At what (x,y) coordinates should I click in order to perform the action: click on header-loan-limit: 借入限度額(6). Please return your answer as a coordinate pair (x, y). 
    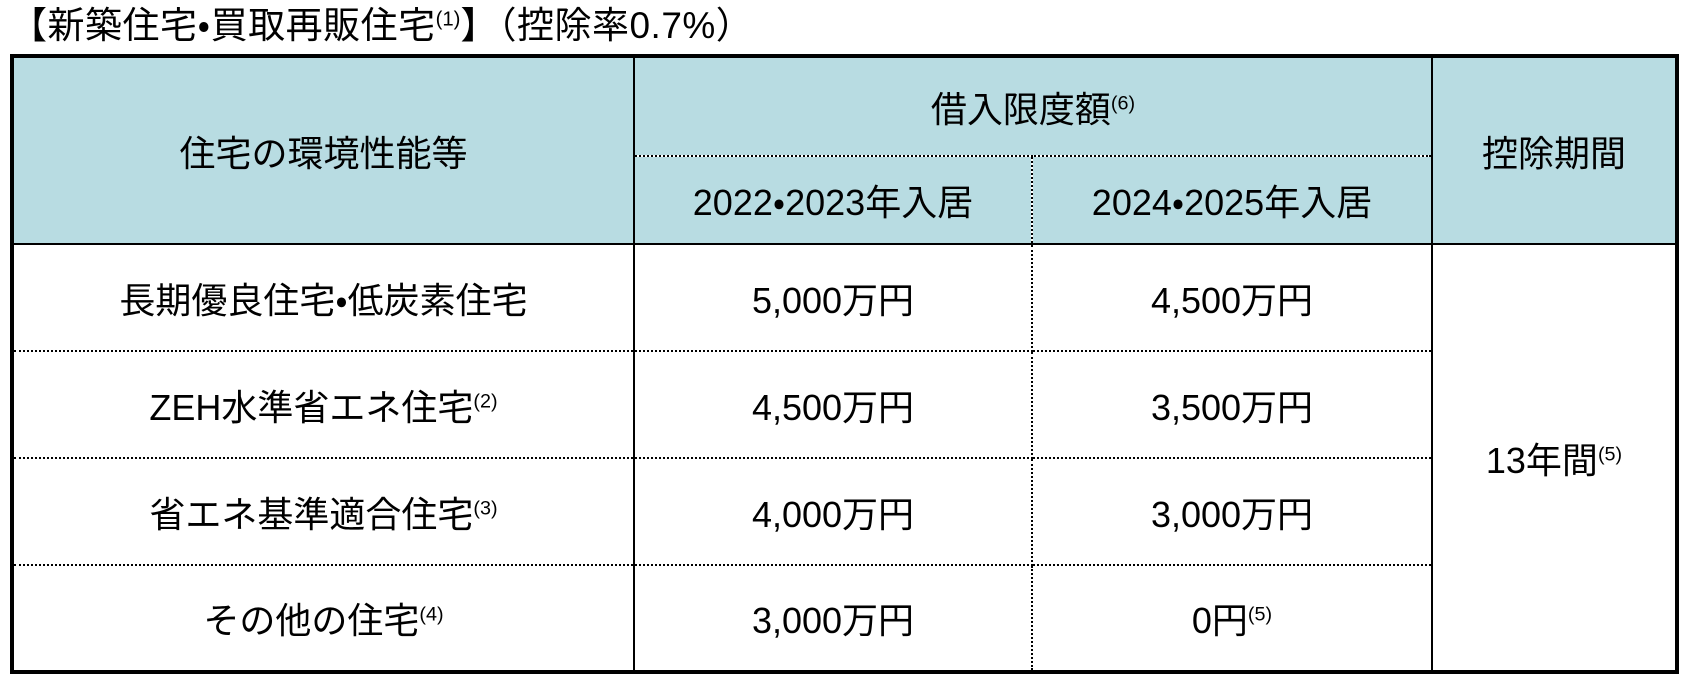
    Looking at the image, I should click on (1034, 107).